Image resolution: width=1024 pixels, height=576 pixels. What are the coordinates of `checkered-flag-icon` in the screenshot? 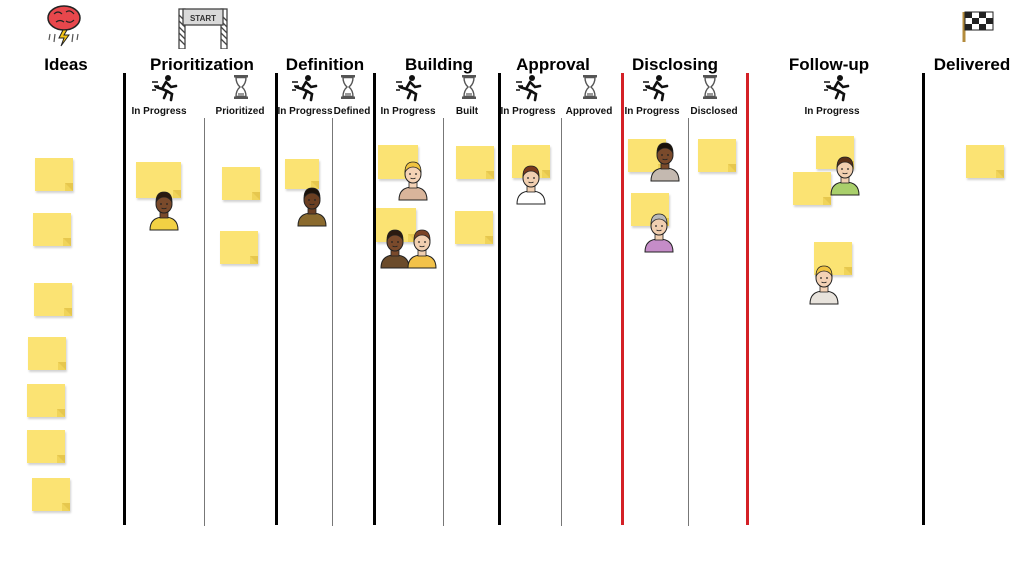 It's located at (978, 26).